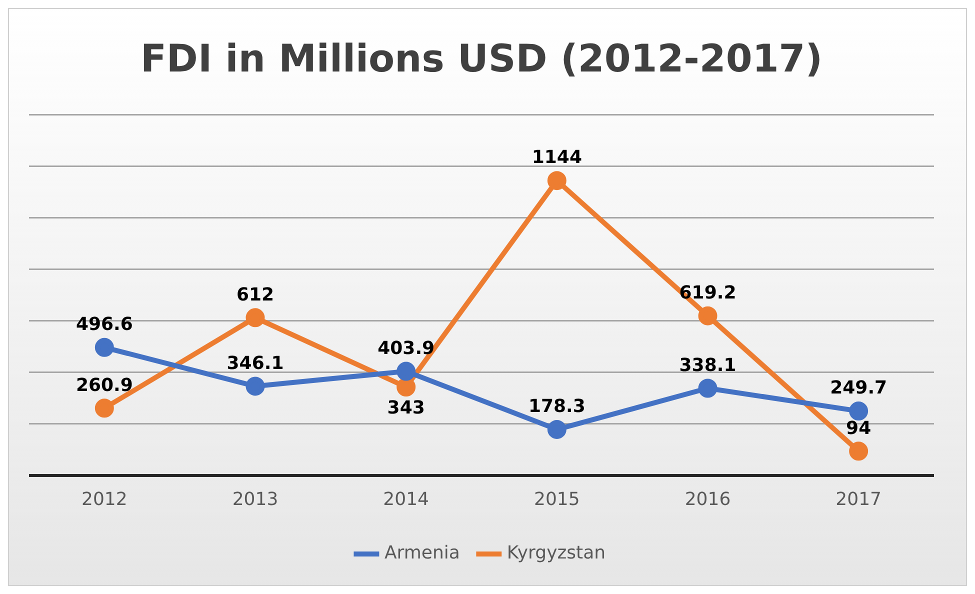 The height and width of the screenshot is (594, 975). Describe the element at coordinates (557, 407) in the screenshot. I see `data-label: 178.3` at that location.